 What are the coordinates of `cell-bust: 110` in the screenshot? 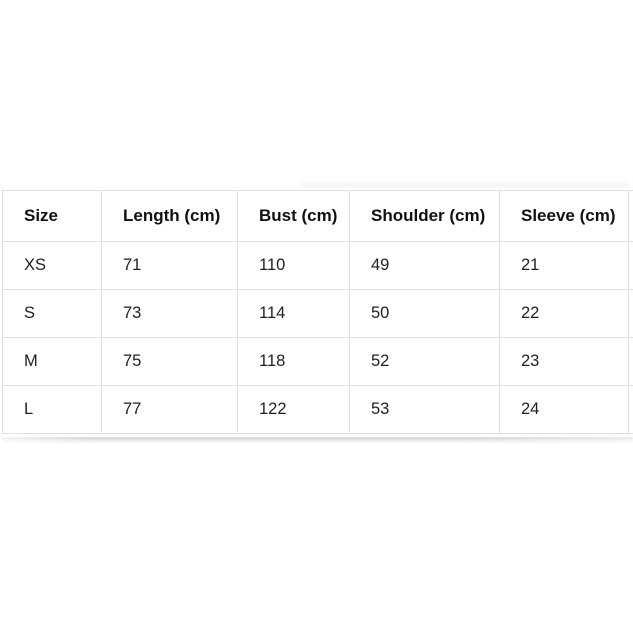 It's located at (293, 265).